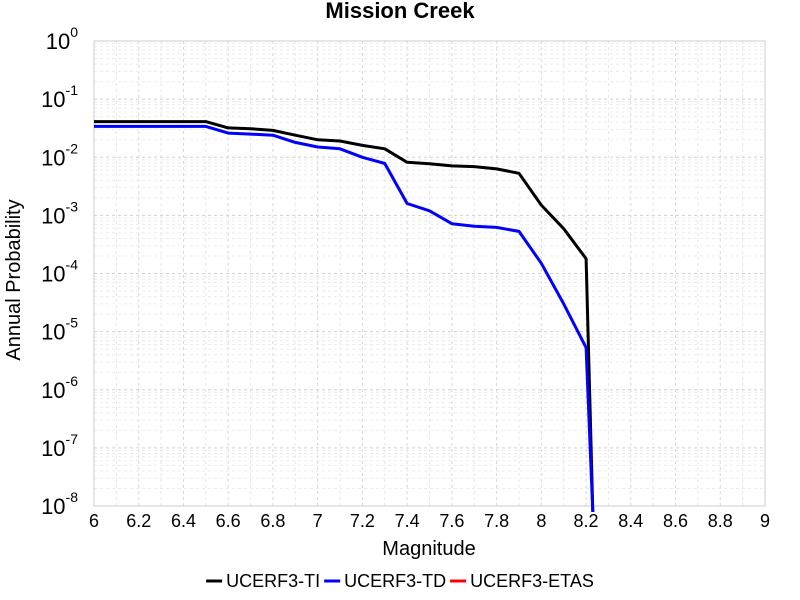 The height and width of the screenshot is (600, 800). I want to click on x-tick-label: 7.8, so click(496, 521).